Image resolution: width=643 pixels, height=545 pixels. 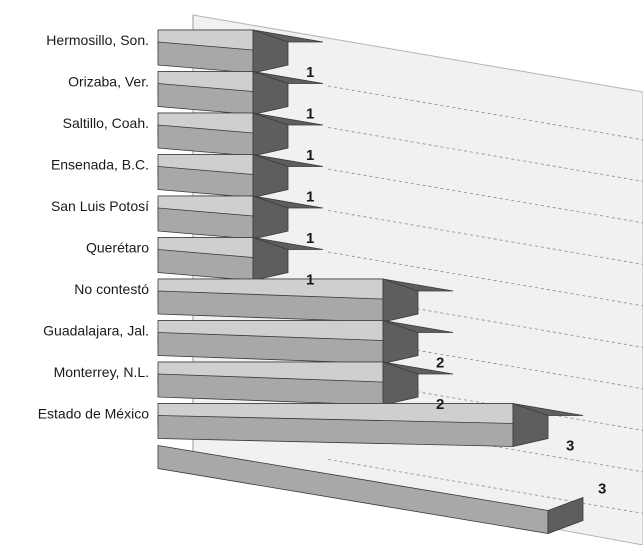 What do you see at coordinates (97, 40) in the screenshot?
I see `category-label: Hermosillo, Son.` at bounding box center [97, 40].